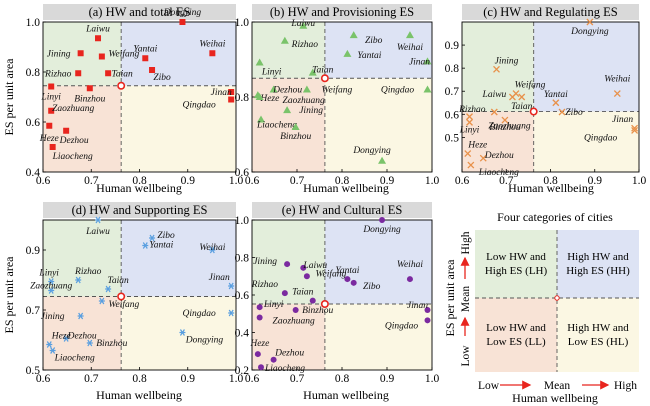 The height and width of the screenshot is (406, 650). What do you see at coordinates (72, 157) in the screenshot?
I see `point-label: Liaocheng` at bounding box center [72, 157].